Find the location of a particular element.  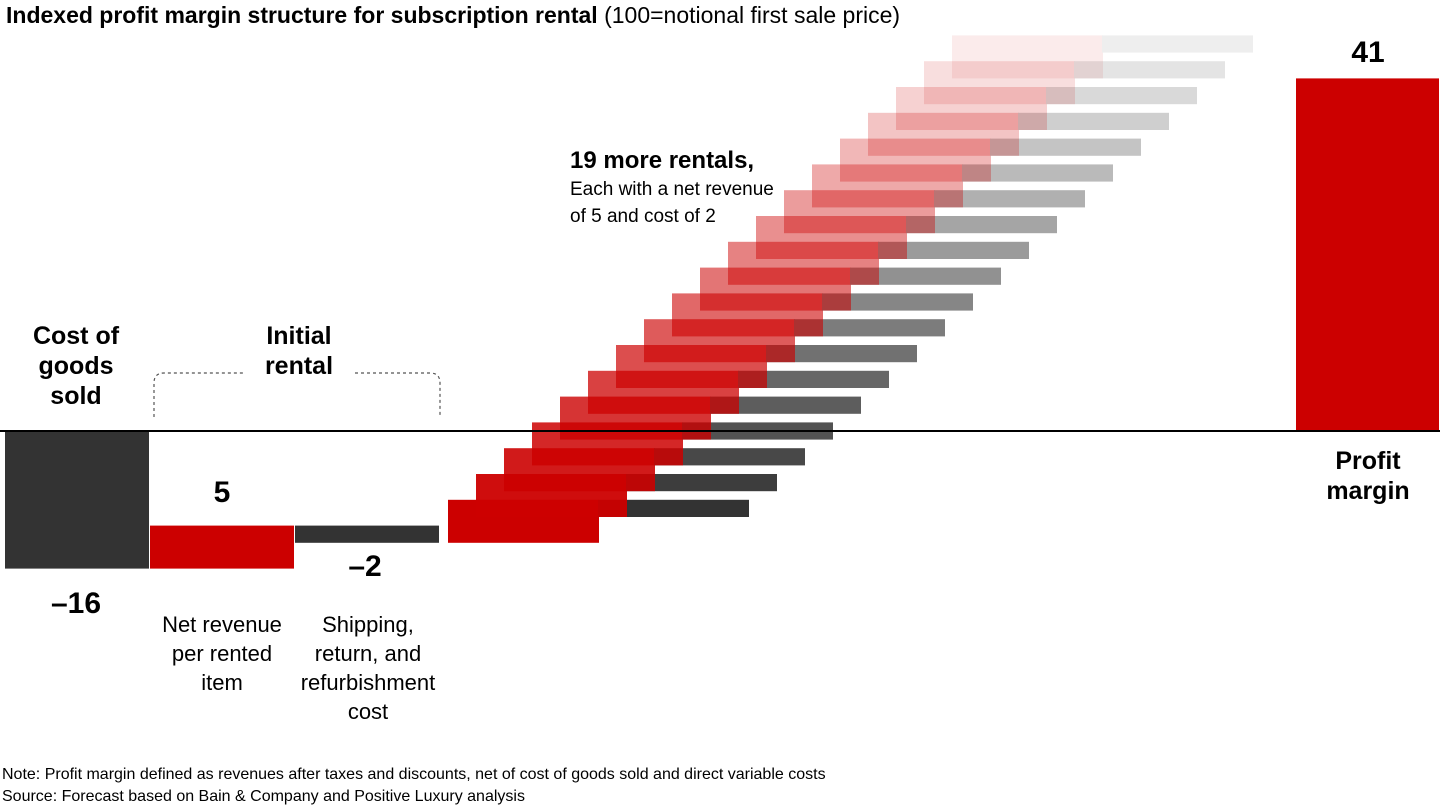

initial-rental-header: Initial rental is located at coordinates (299, 351).